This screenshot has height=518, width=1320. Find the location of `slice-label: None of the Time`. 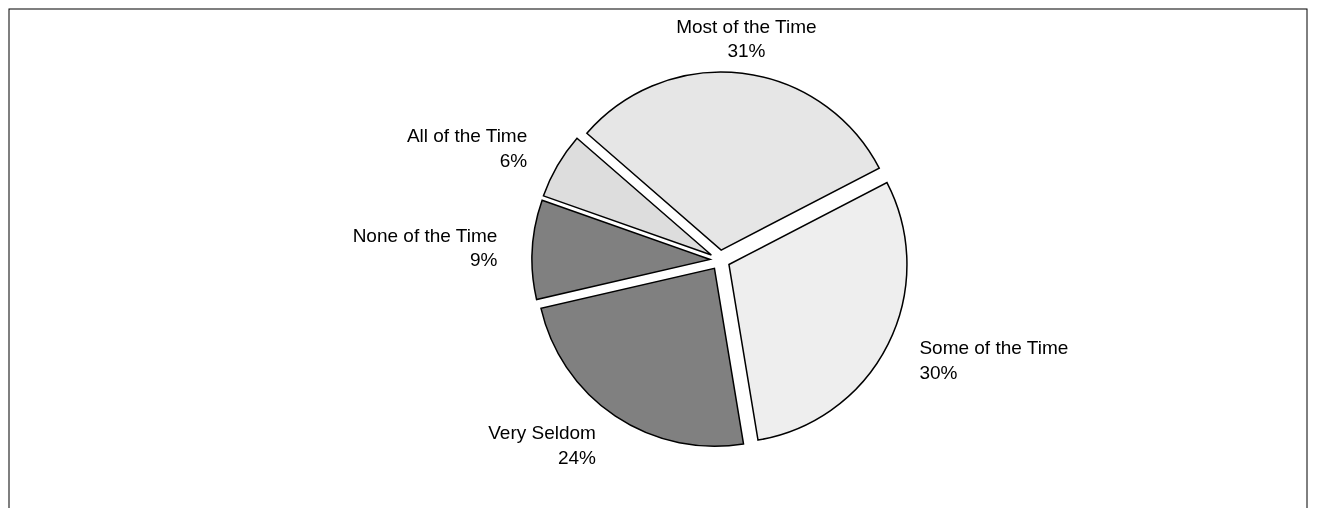

slice-label: None of the Time is located at coordinates (425, 235).